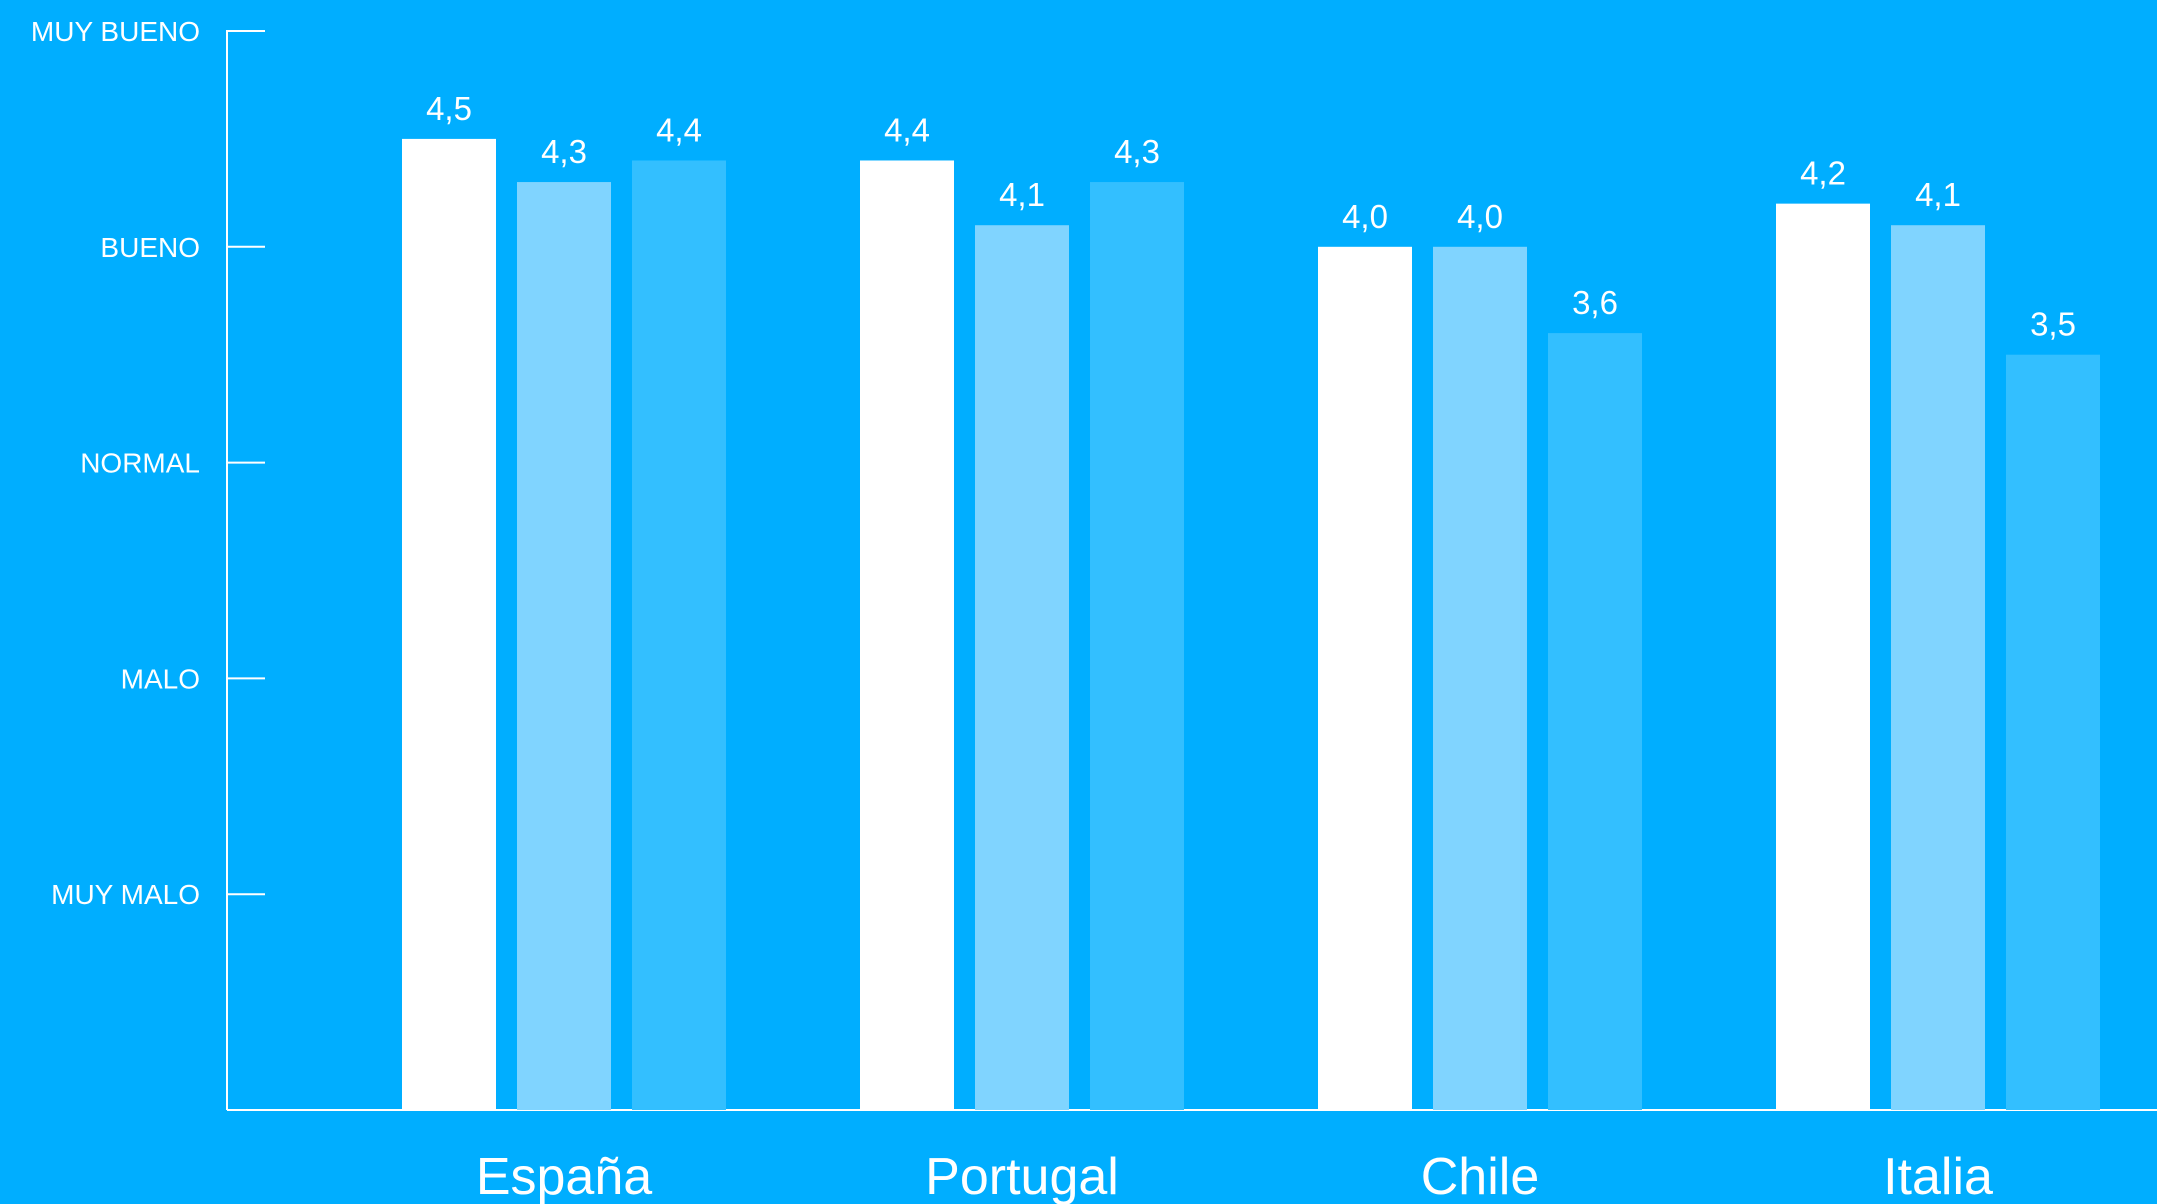 The height and width of the screenshot is (1204, 2157). I want to click on y-tick-label: MUY BUENO, so click(115, 31).